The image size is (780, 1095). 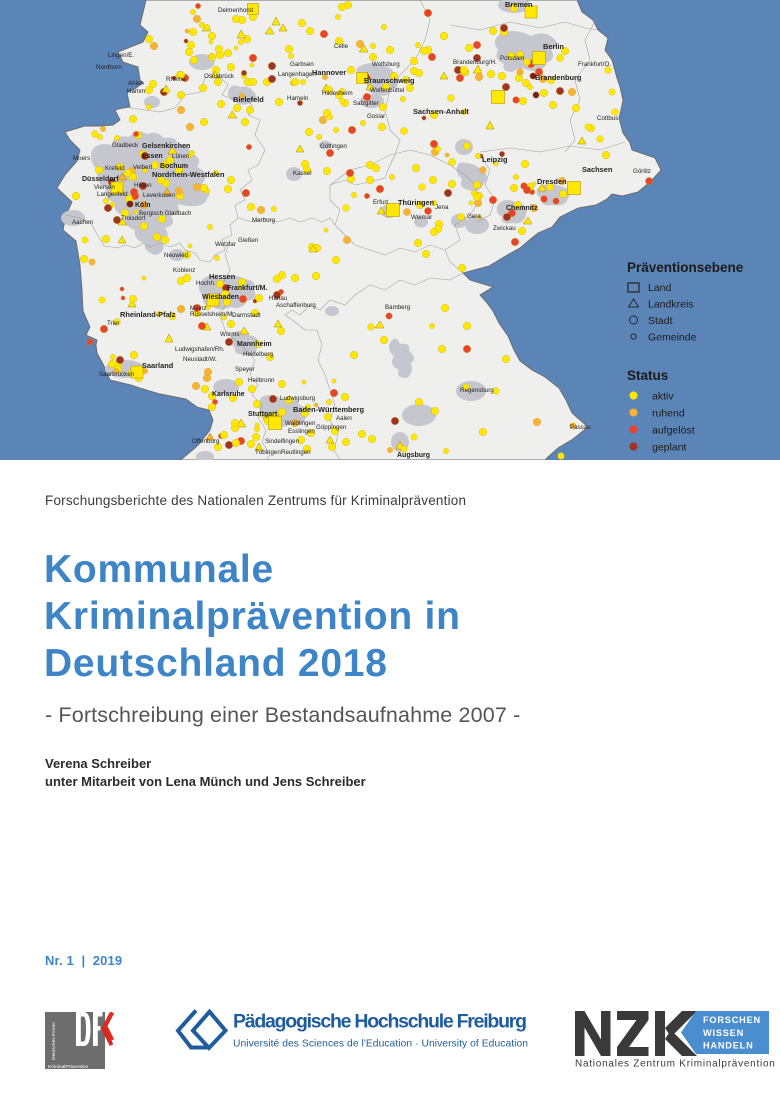 I want to click on svg-text: Bielefeld, so click(x=248, y=99).